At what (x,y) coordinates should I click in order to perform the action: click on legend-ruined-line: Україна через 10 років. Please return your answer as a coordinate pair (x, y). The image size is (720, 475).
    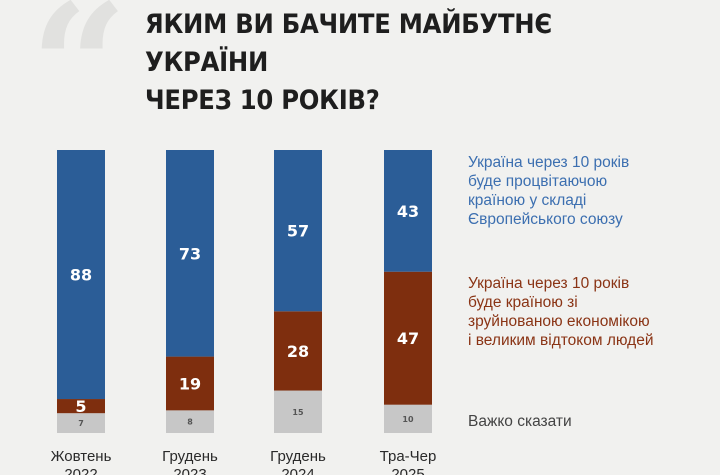
    Looking at the image, I should click on (549, 283).